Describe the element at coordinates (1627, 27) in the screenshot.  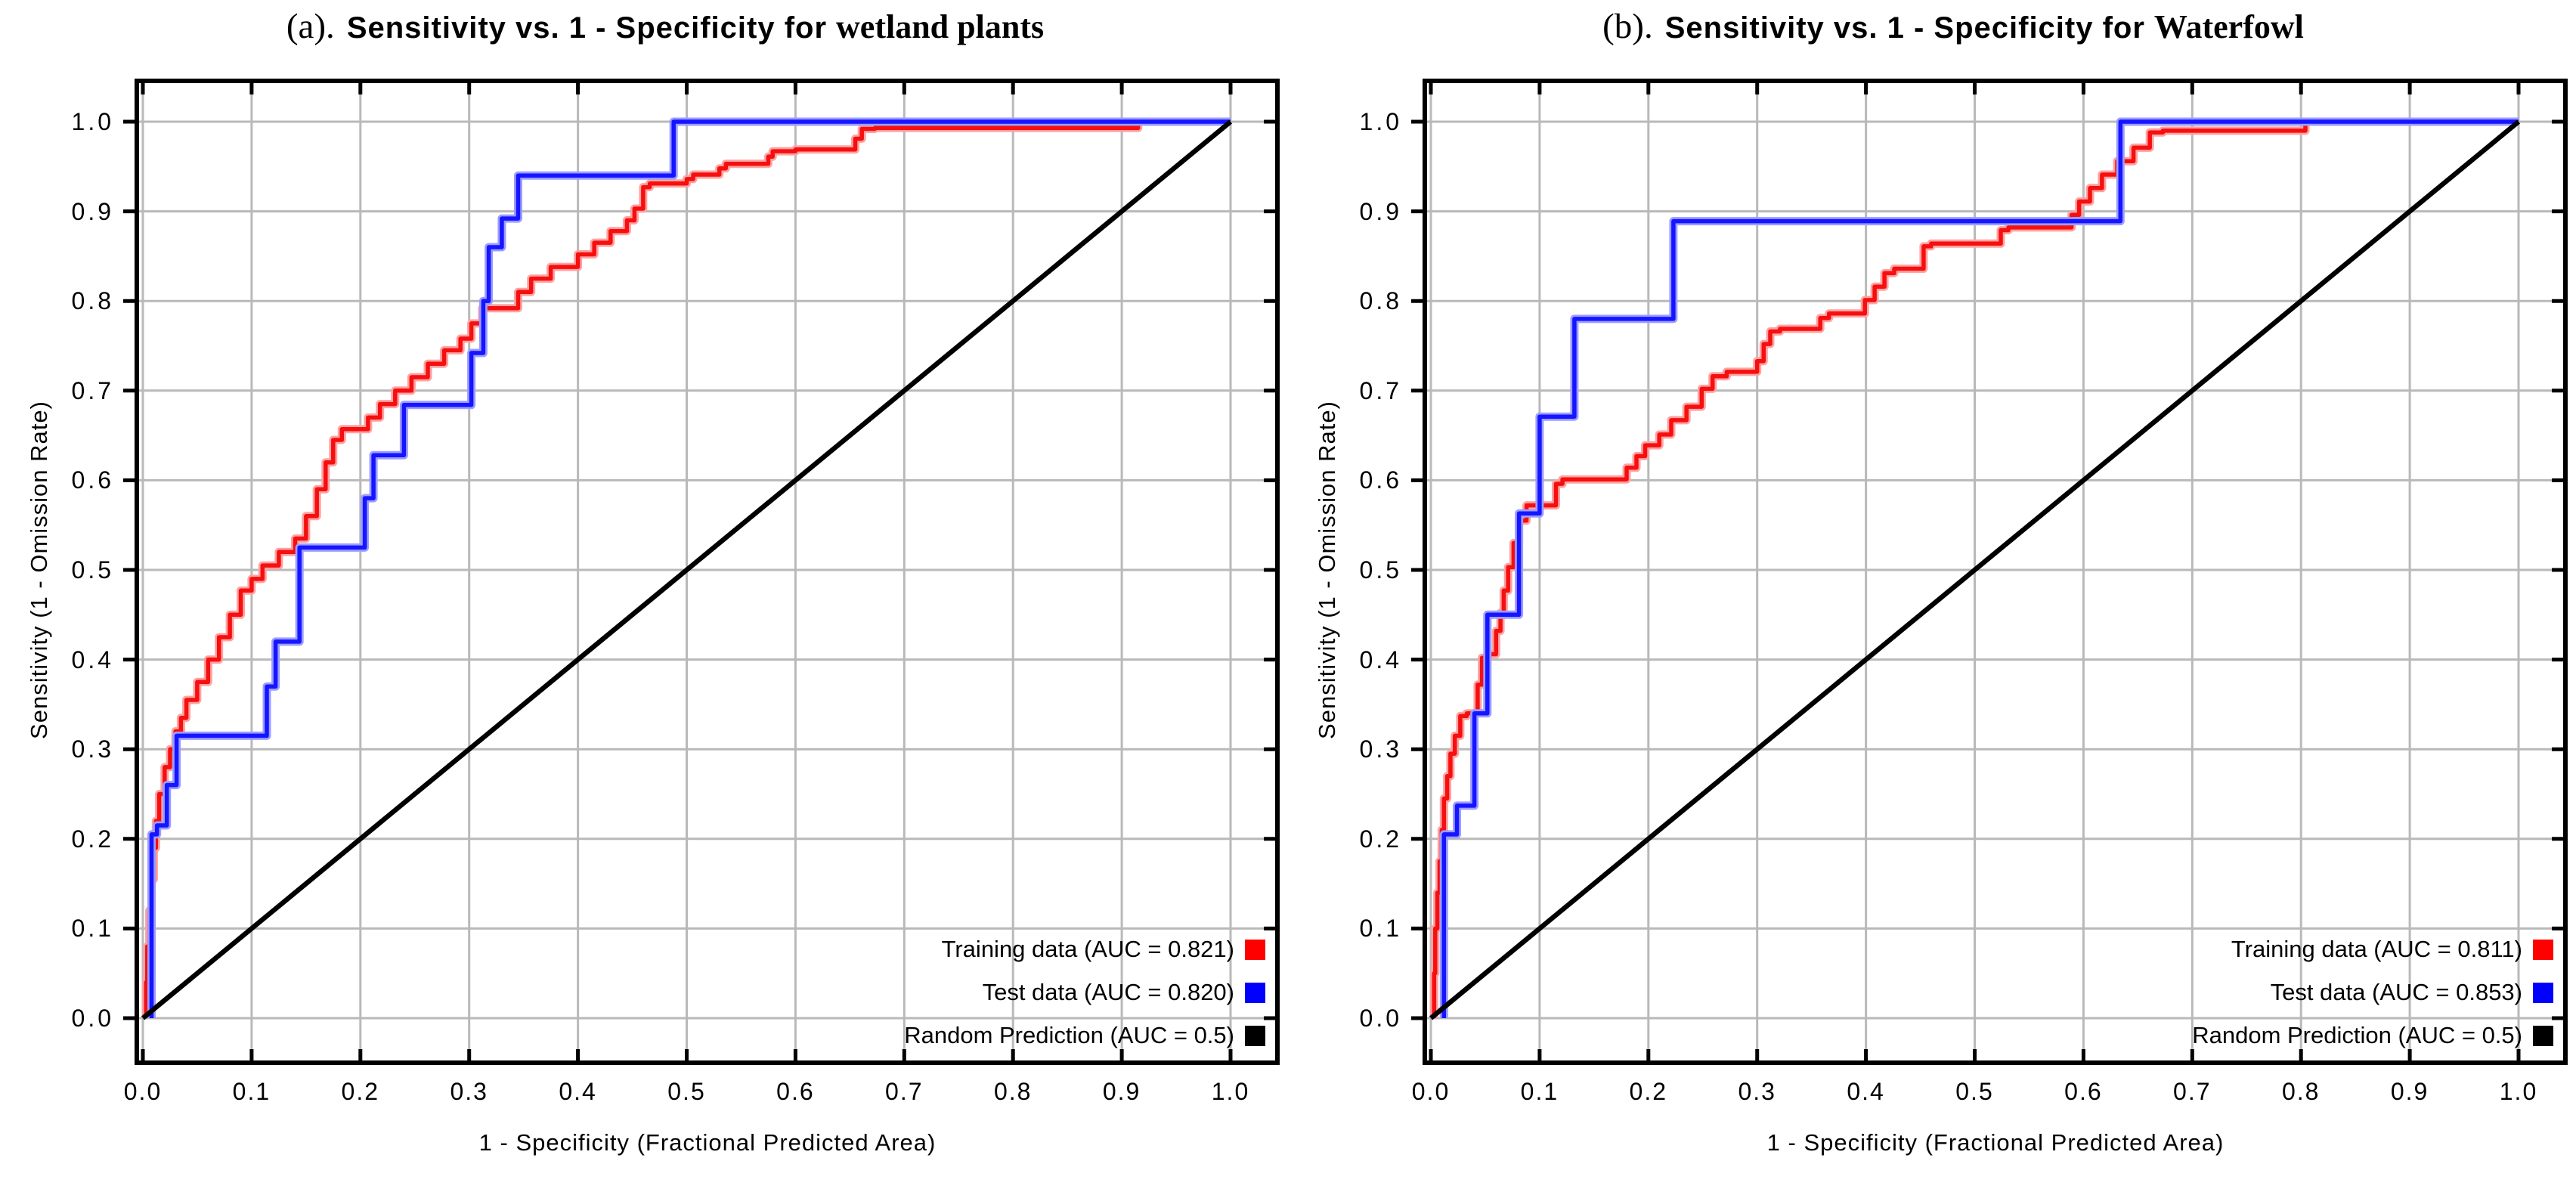
I see `panel-b-title-prefix: (b).` at that location.